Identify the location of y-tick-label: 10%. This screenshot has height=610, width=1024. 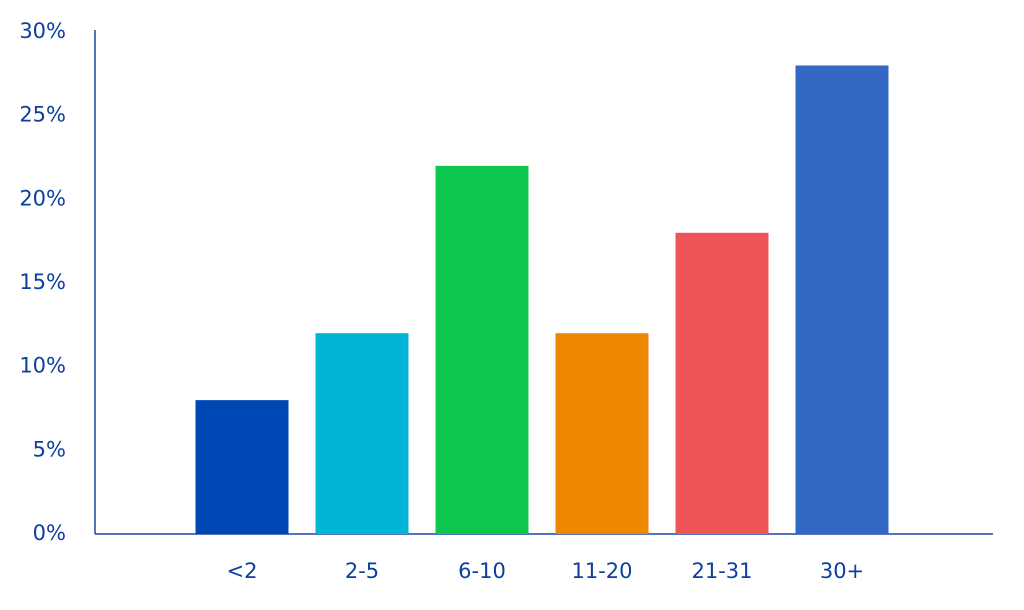
(42, 366).